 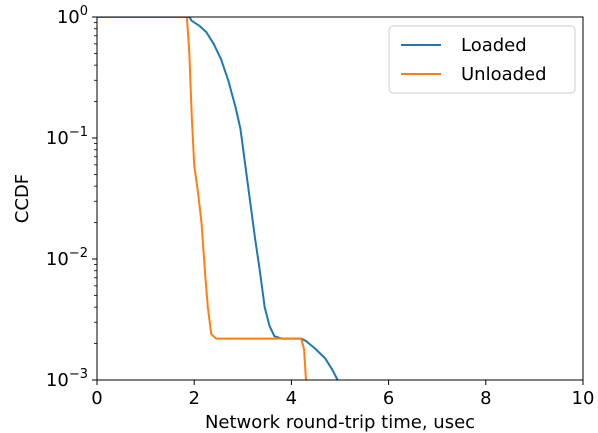 What do you see at coordinates (67, 379) in the screenshot?
I see `y-tick-label: 10⁻³` at bounding box center [67, 379].